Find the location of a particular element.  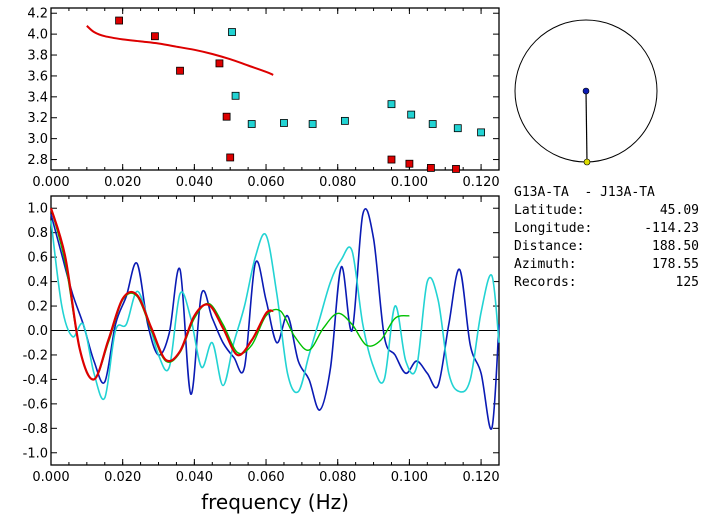

records-label: Records: is located at coordinates (545, 282).